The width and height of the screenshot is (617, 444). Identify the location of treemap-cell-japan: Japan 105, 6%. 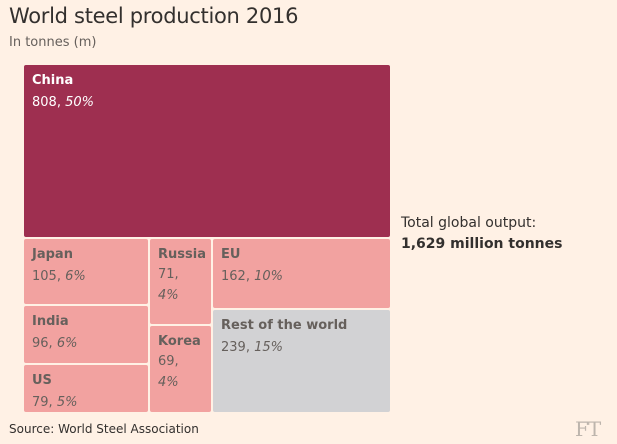
(86, 271).